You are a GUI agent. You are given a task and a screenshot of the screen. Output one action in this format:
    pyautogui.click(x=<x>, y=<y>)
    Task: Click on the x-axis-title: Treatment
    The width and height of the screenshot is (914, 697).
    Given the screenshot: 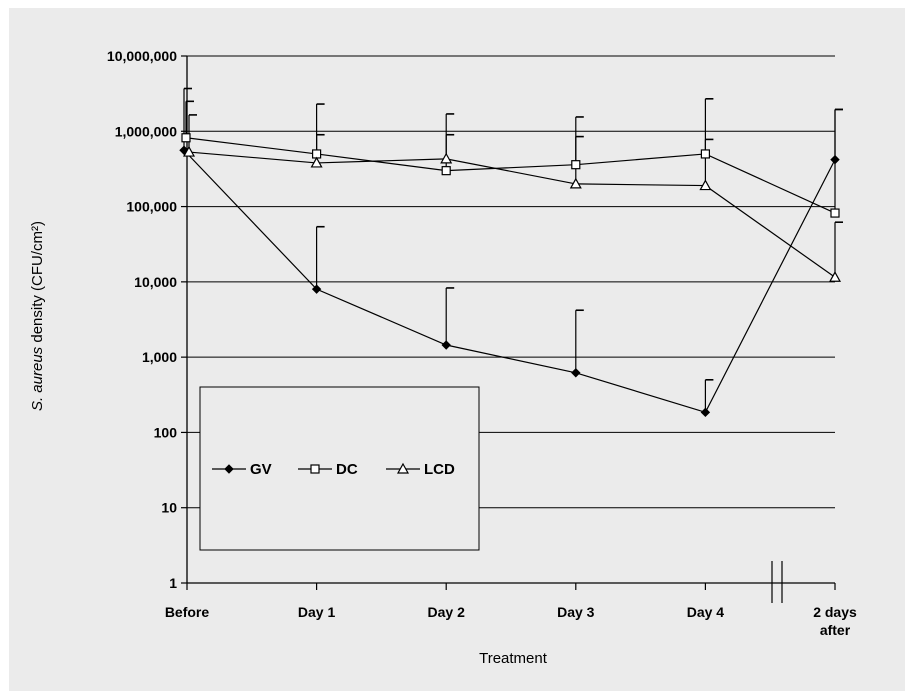 What is the action you would take?
    pyautogui.click(x=513, y=658)
    